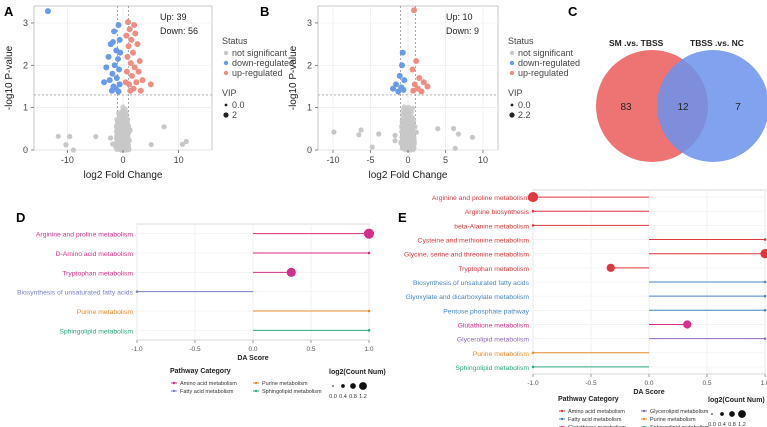 The height and width of the screenshot is (427, 767). I want to click on lollipop-e-legend-label: Purine metabolism, so click(673, 420).